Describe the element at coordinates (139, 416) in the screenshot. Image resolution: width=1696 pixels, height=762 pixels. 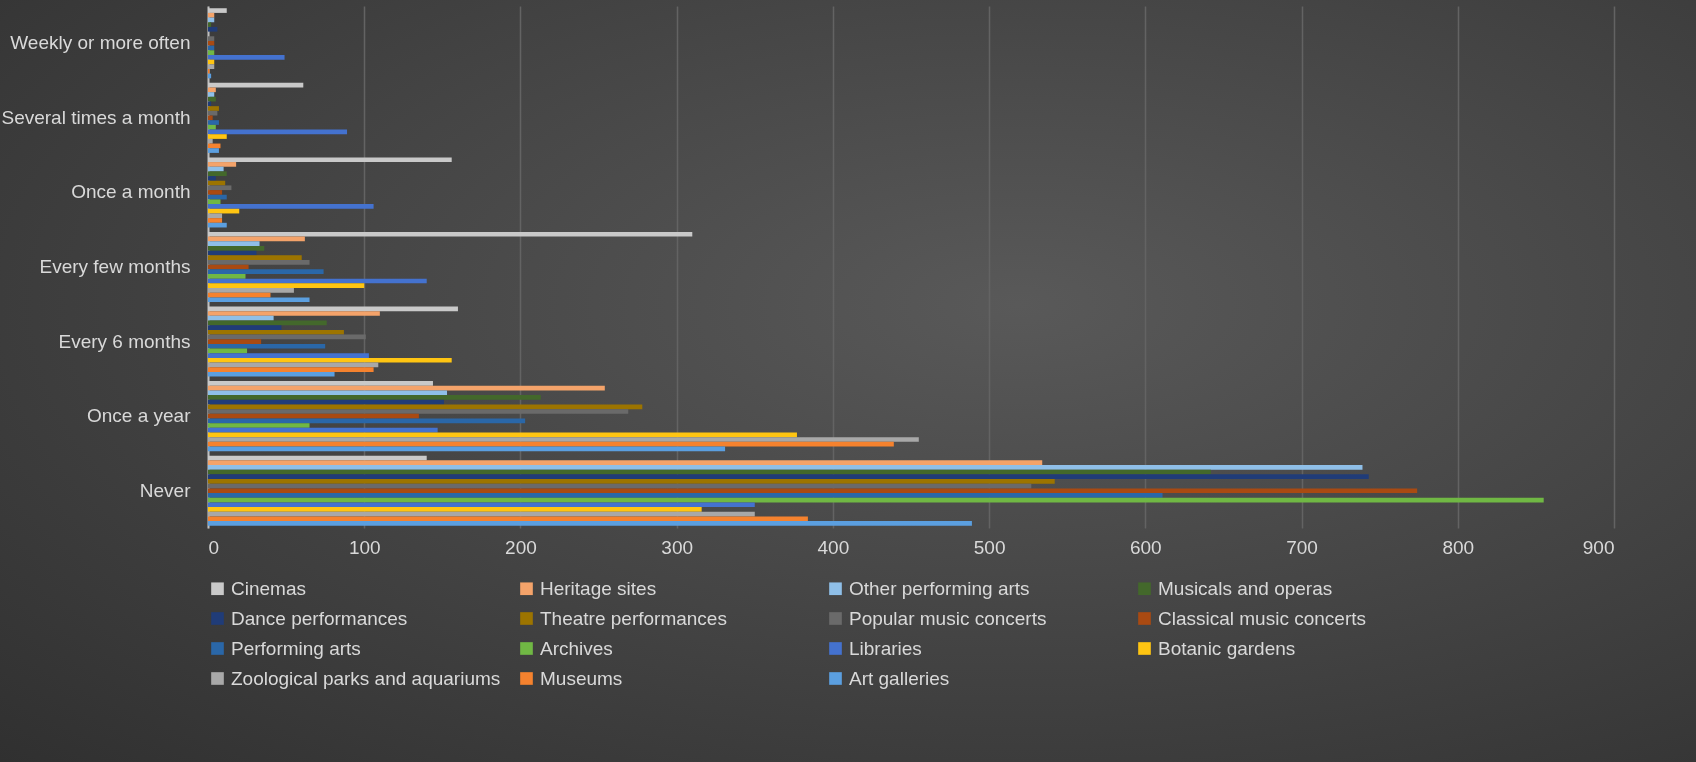
I see `y-tick-label: Once a year` at that location.